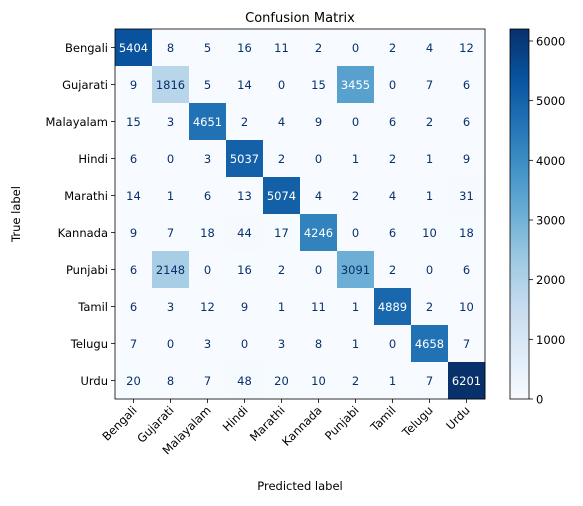 This screenshot has height=506, width=583. I want to click on cell-value-label: 18, so click(207, 233).